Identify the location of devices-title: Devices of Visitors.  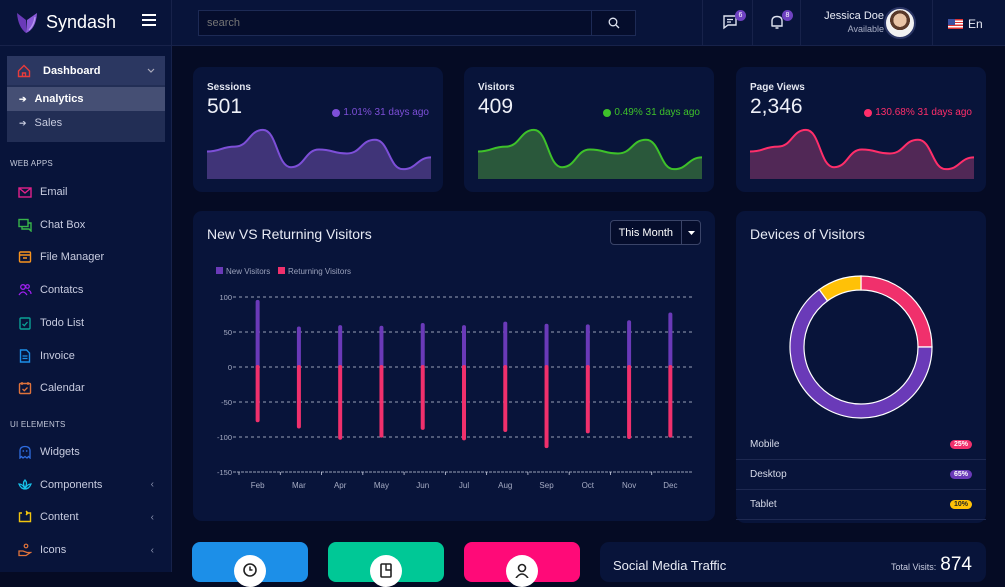
(807, 234).